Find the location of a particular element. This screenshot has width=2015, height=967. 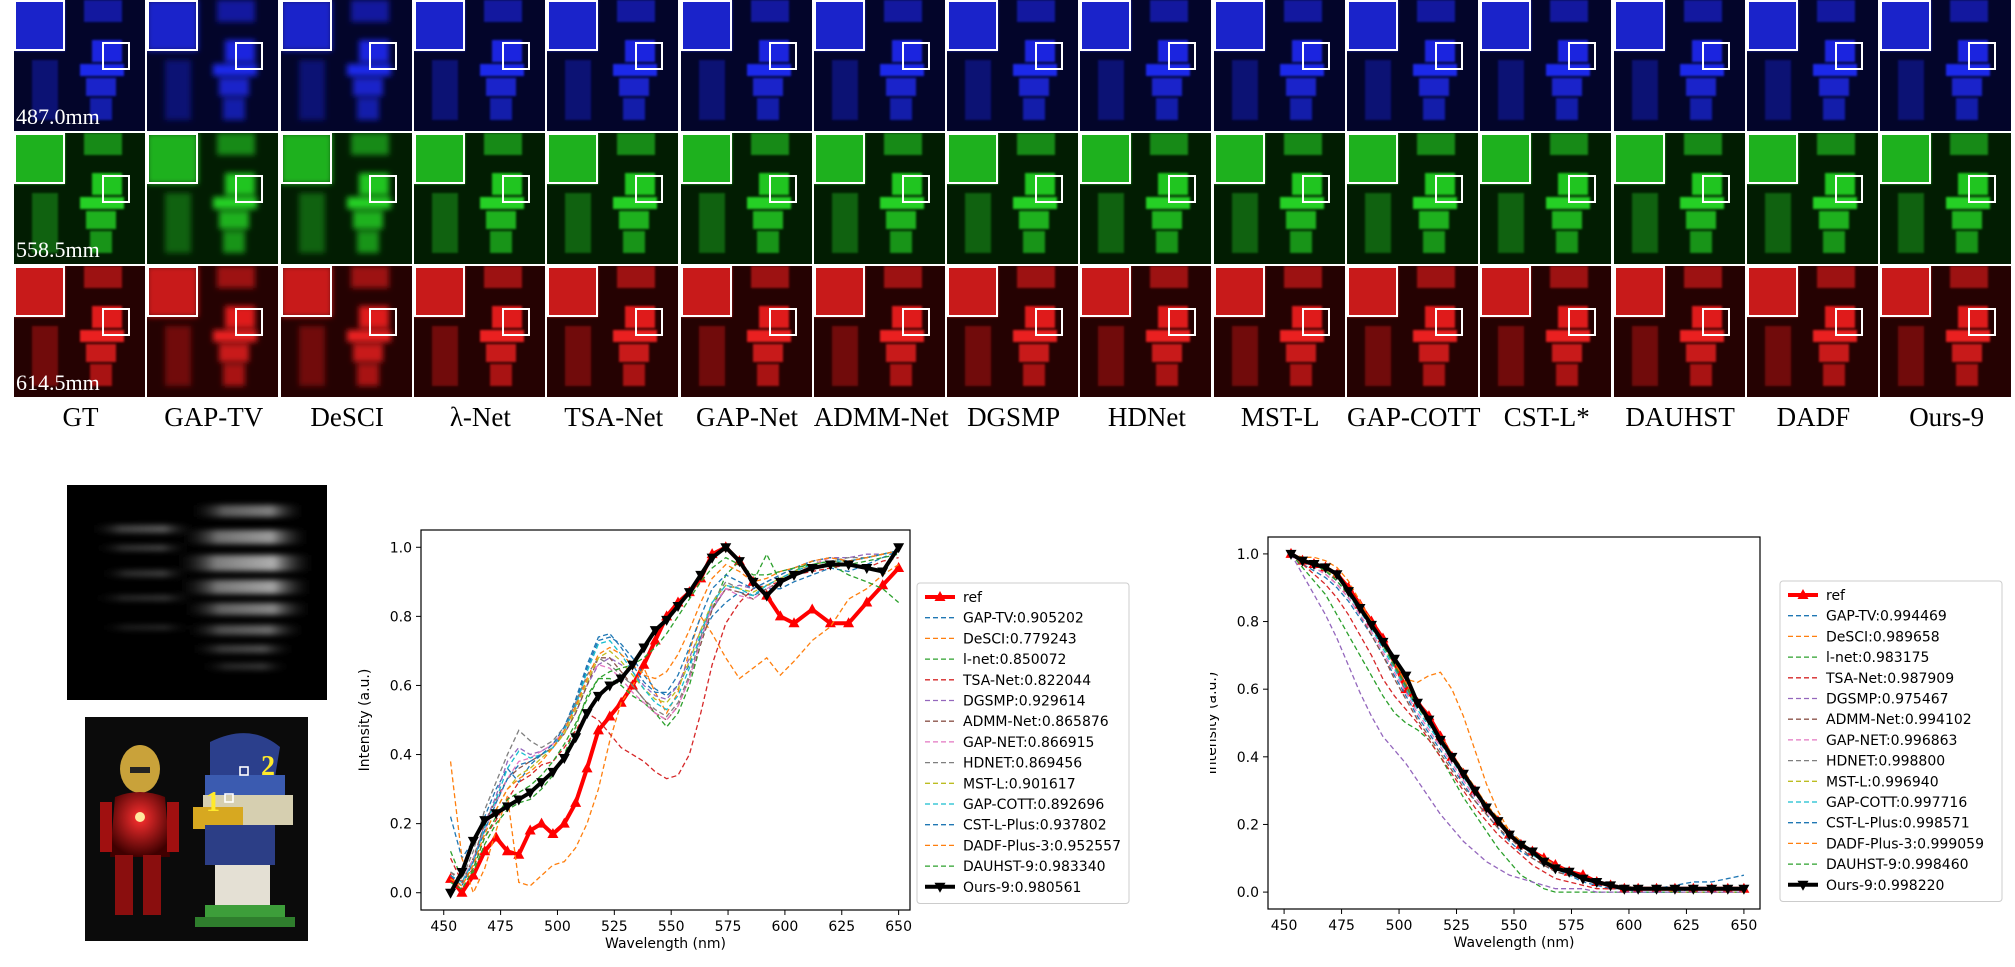

legend-entry: DAUHST-9:0.983340 is located at coordinates (1034, 867).